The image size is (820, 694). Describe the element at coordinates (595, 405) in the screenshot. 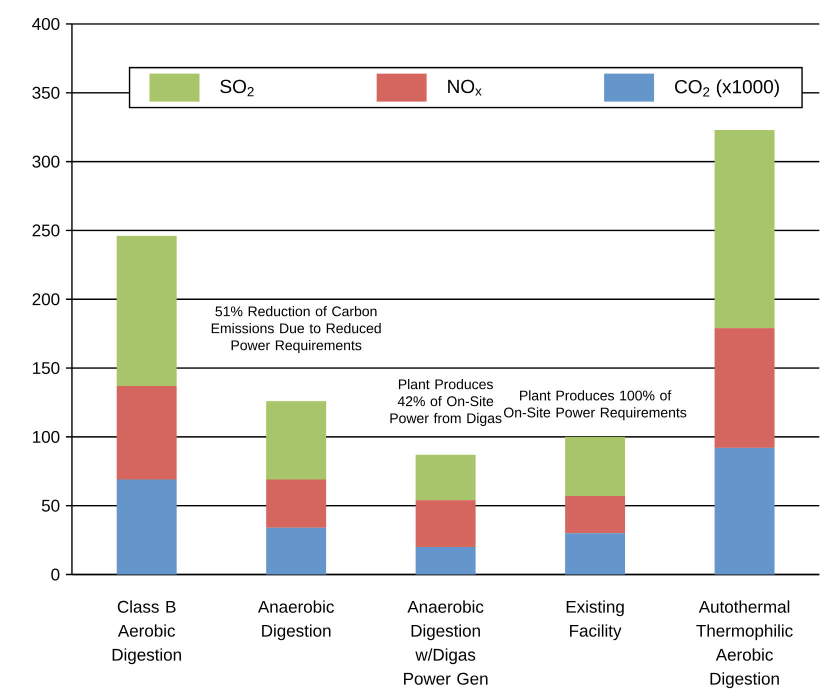

I see `annotation: Plant Produces 100% of On-Site Power Requirements` at that location.